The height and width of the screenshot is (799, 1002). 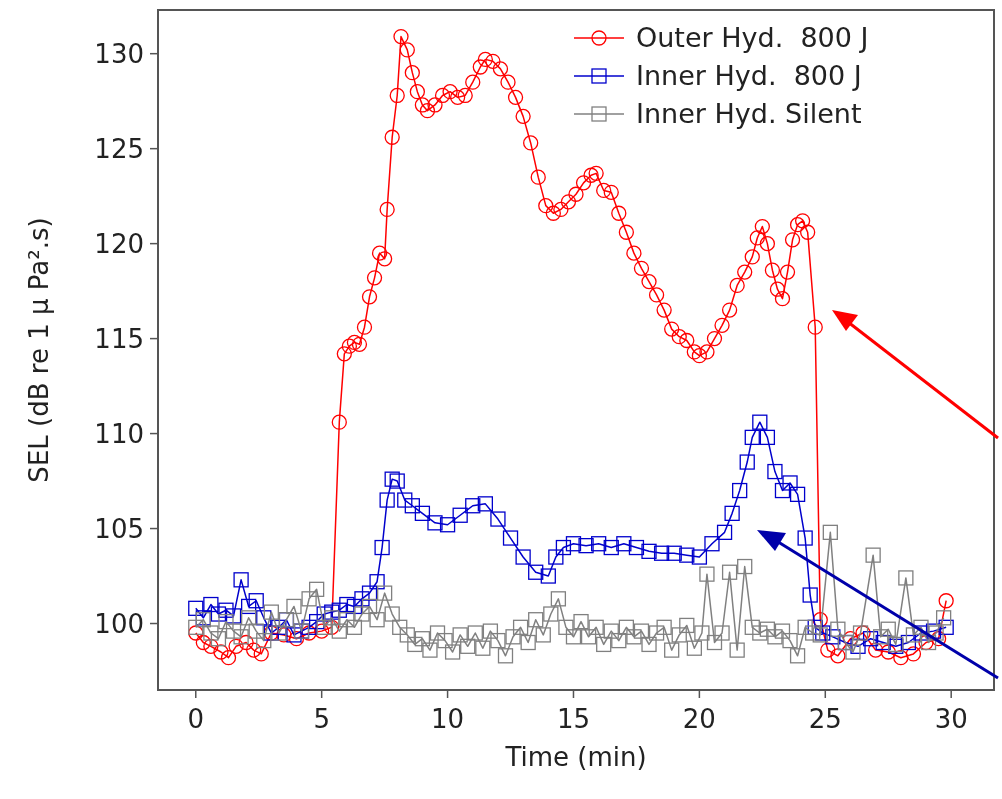 What do you see at coordinates (448, 719) in the screenshot?
I see `x-tick-label: 10` at bounding box center [448, 719].